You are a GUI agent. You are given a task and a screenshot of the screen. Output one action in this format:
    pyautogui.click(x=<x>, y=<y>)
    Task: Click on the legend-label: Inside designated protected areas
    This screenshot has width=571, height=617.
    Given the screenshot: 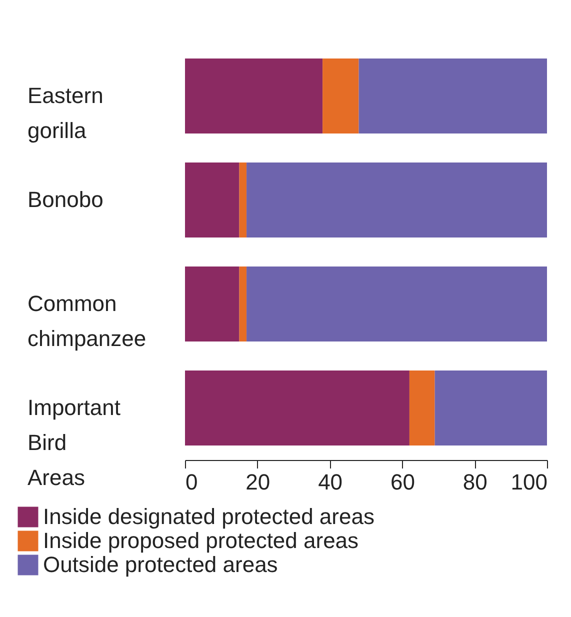 What is the action you would take?
    pyautogui.click(x=208, y=516)
    